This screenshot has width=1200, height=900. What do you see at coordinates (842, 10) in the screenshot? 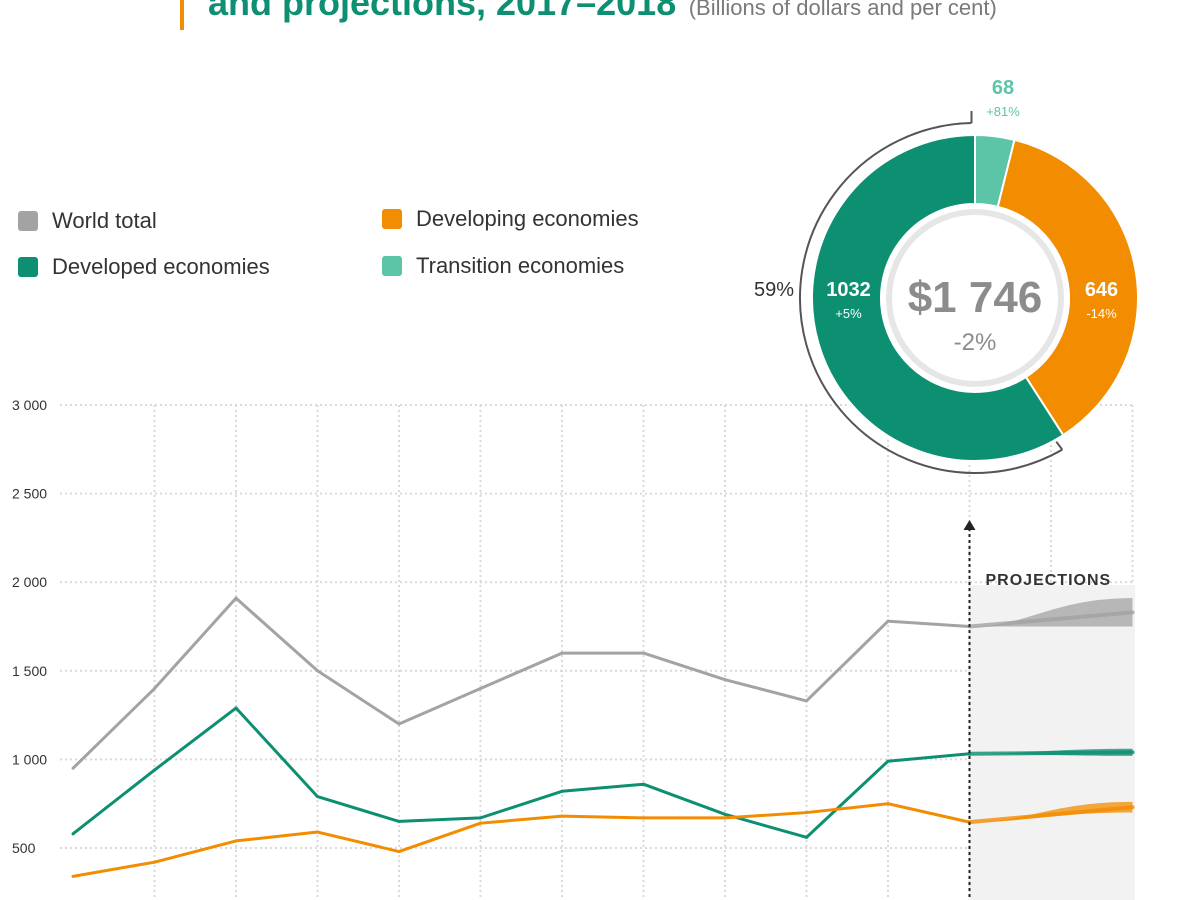
I see `title-subtitle: (Billions of dollars and per cent)` at bounding box center [842, 10].